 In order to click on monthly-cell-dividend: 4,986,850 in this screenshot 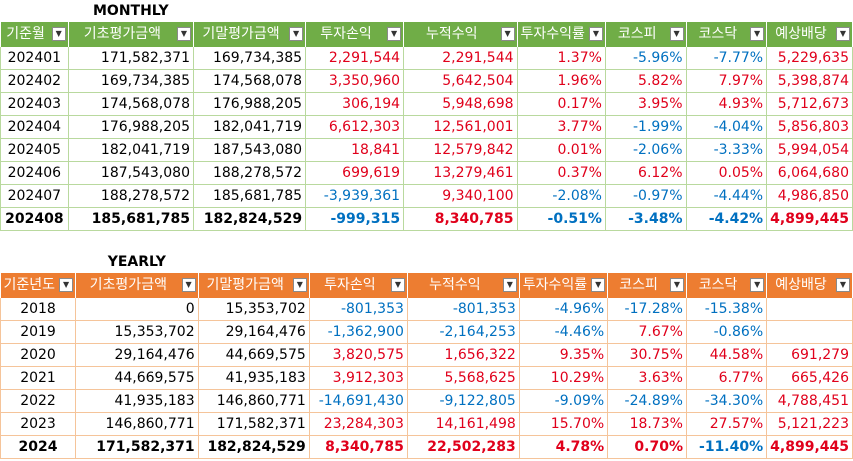, I will do `click(809, 196)`.